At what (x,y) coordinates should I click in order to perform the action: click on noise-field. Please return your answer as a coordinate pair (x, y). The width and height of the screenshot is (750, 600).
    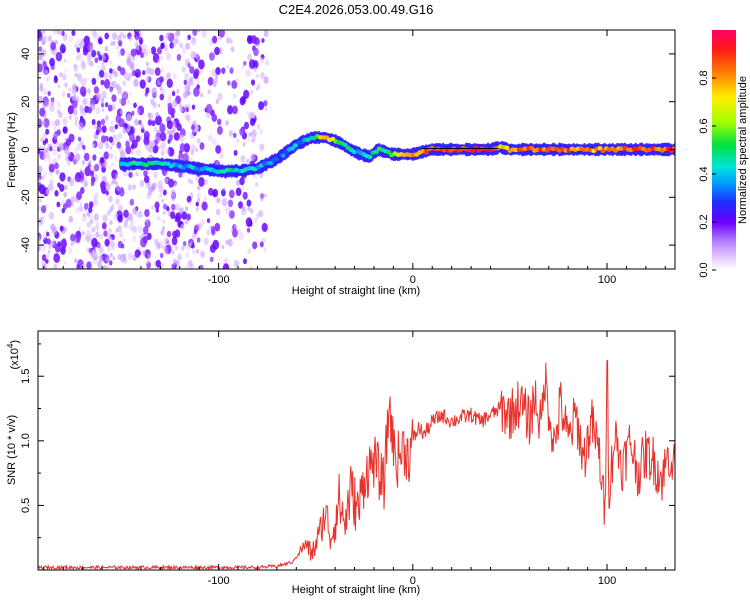
    Looking at the image, I should click on (153, 149).